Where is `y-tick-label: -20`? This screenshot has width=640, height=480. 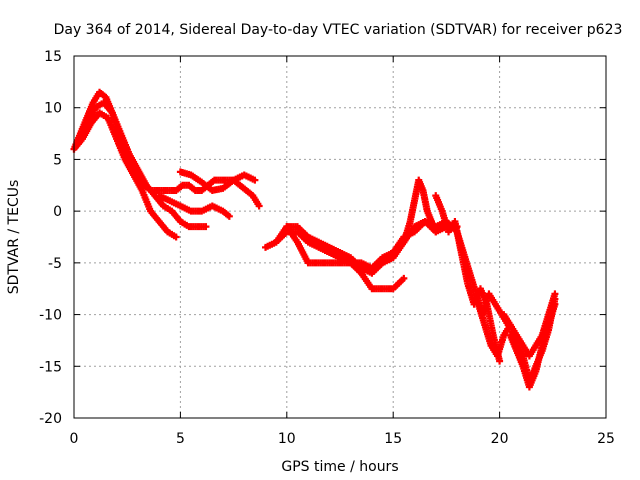 y-tick-label: -20 is located at coordinates (50, 419).